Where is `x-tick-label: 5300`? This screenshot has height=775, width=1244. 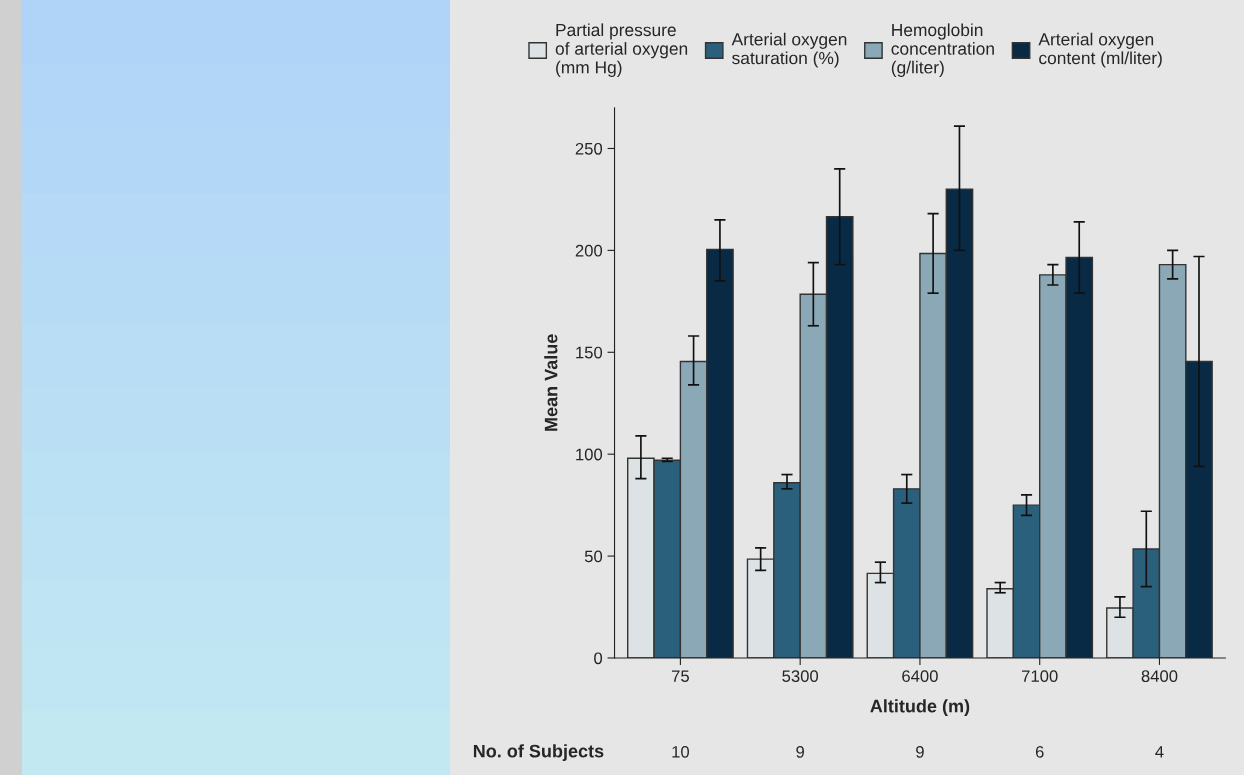 x-tick-label: 5300 is located at coordinates (800, 676).